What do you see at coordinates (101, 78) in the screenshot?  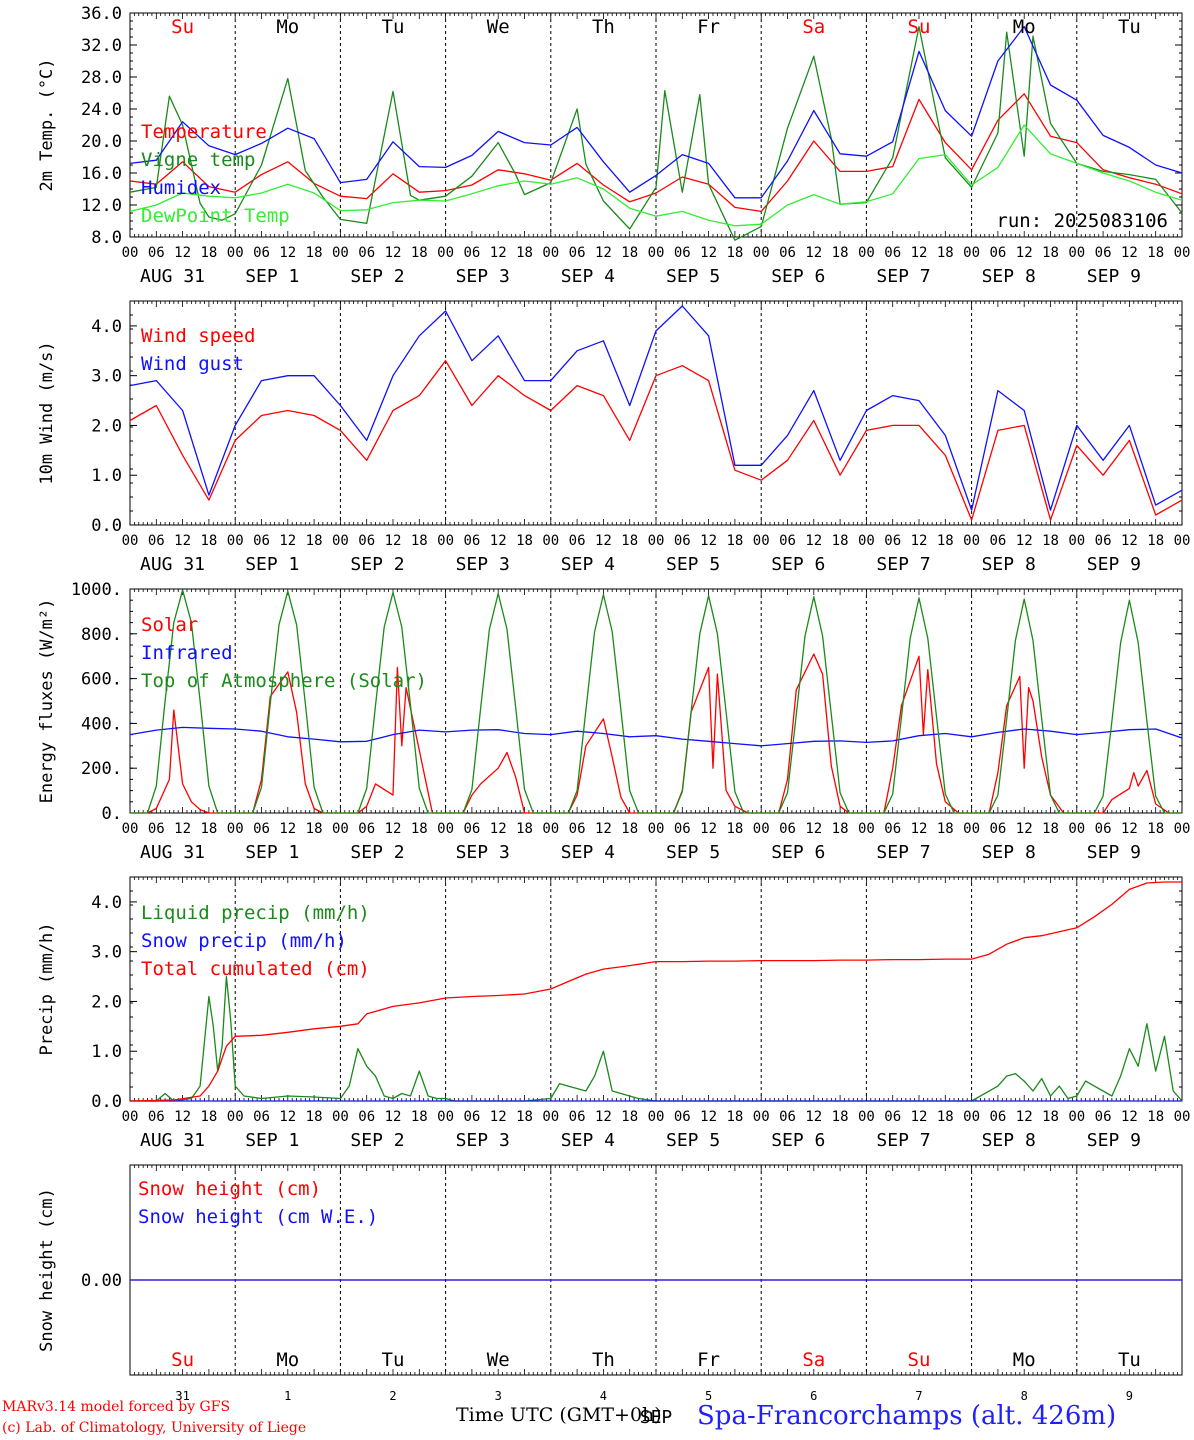 I see `y-tick-label: 28.0` at bounding box center [101, 78].